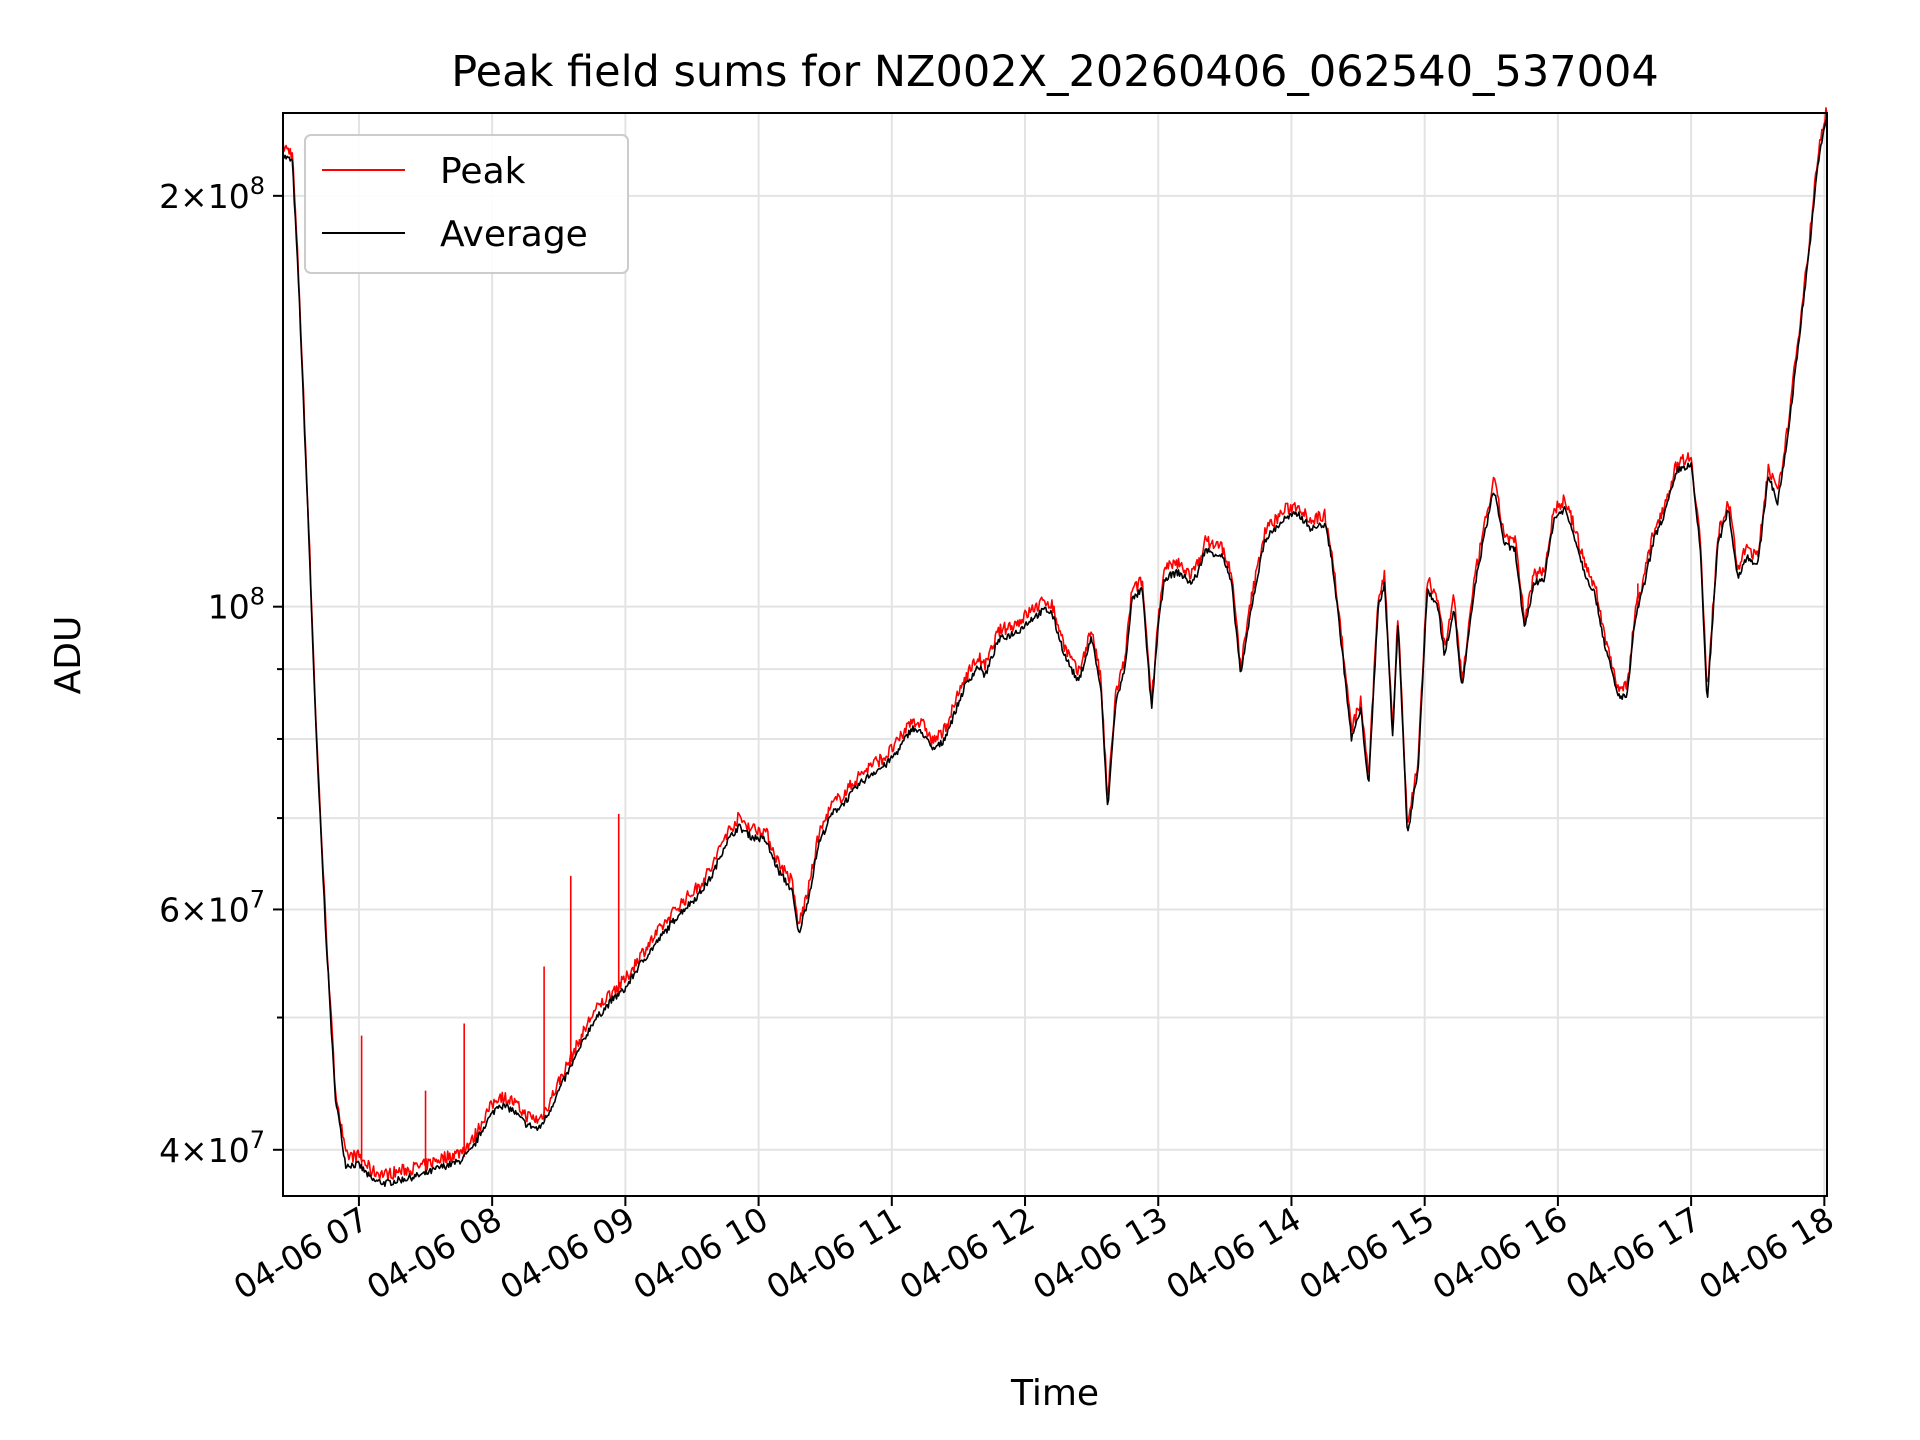  I want to click on legend-label-peak: Peak, so click(483, 171).